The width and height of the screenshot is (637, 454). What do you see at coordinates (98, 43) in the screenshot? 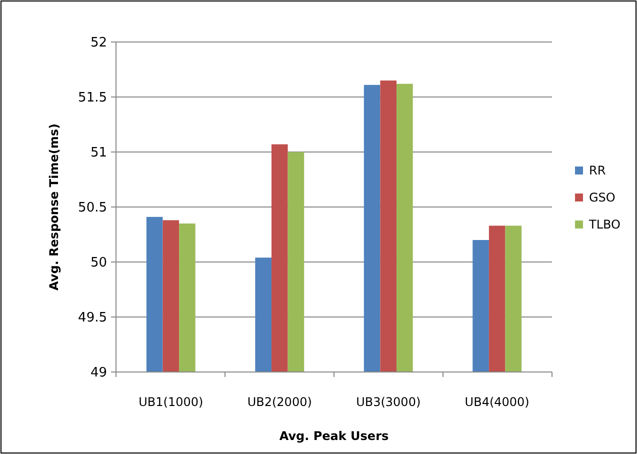
I see `y-tick-label: 52` at bounding box center [98, 43].